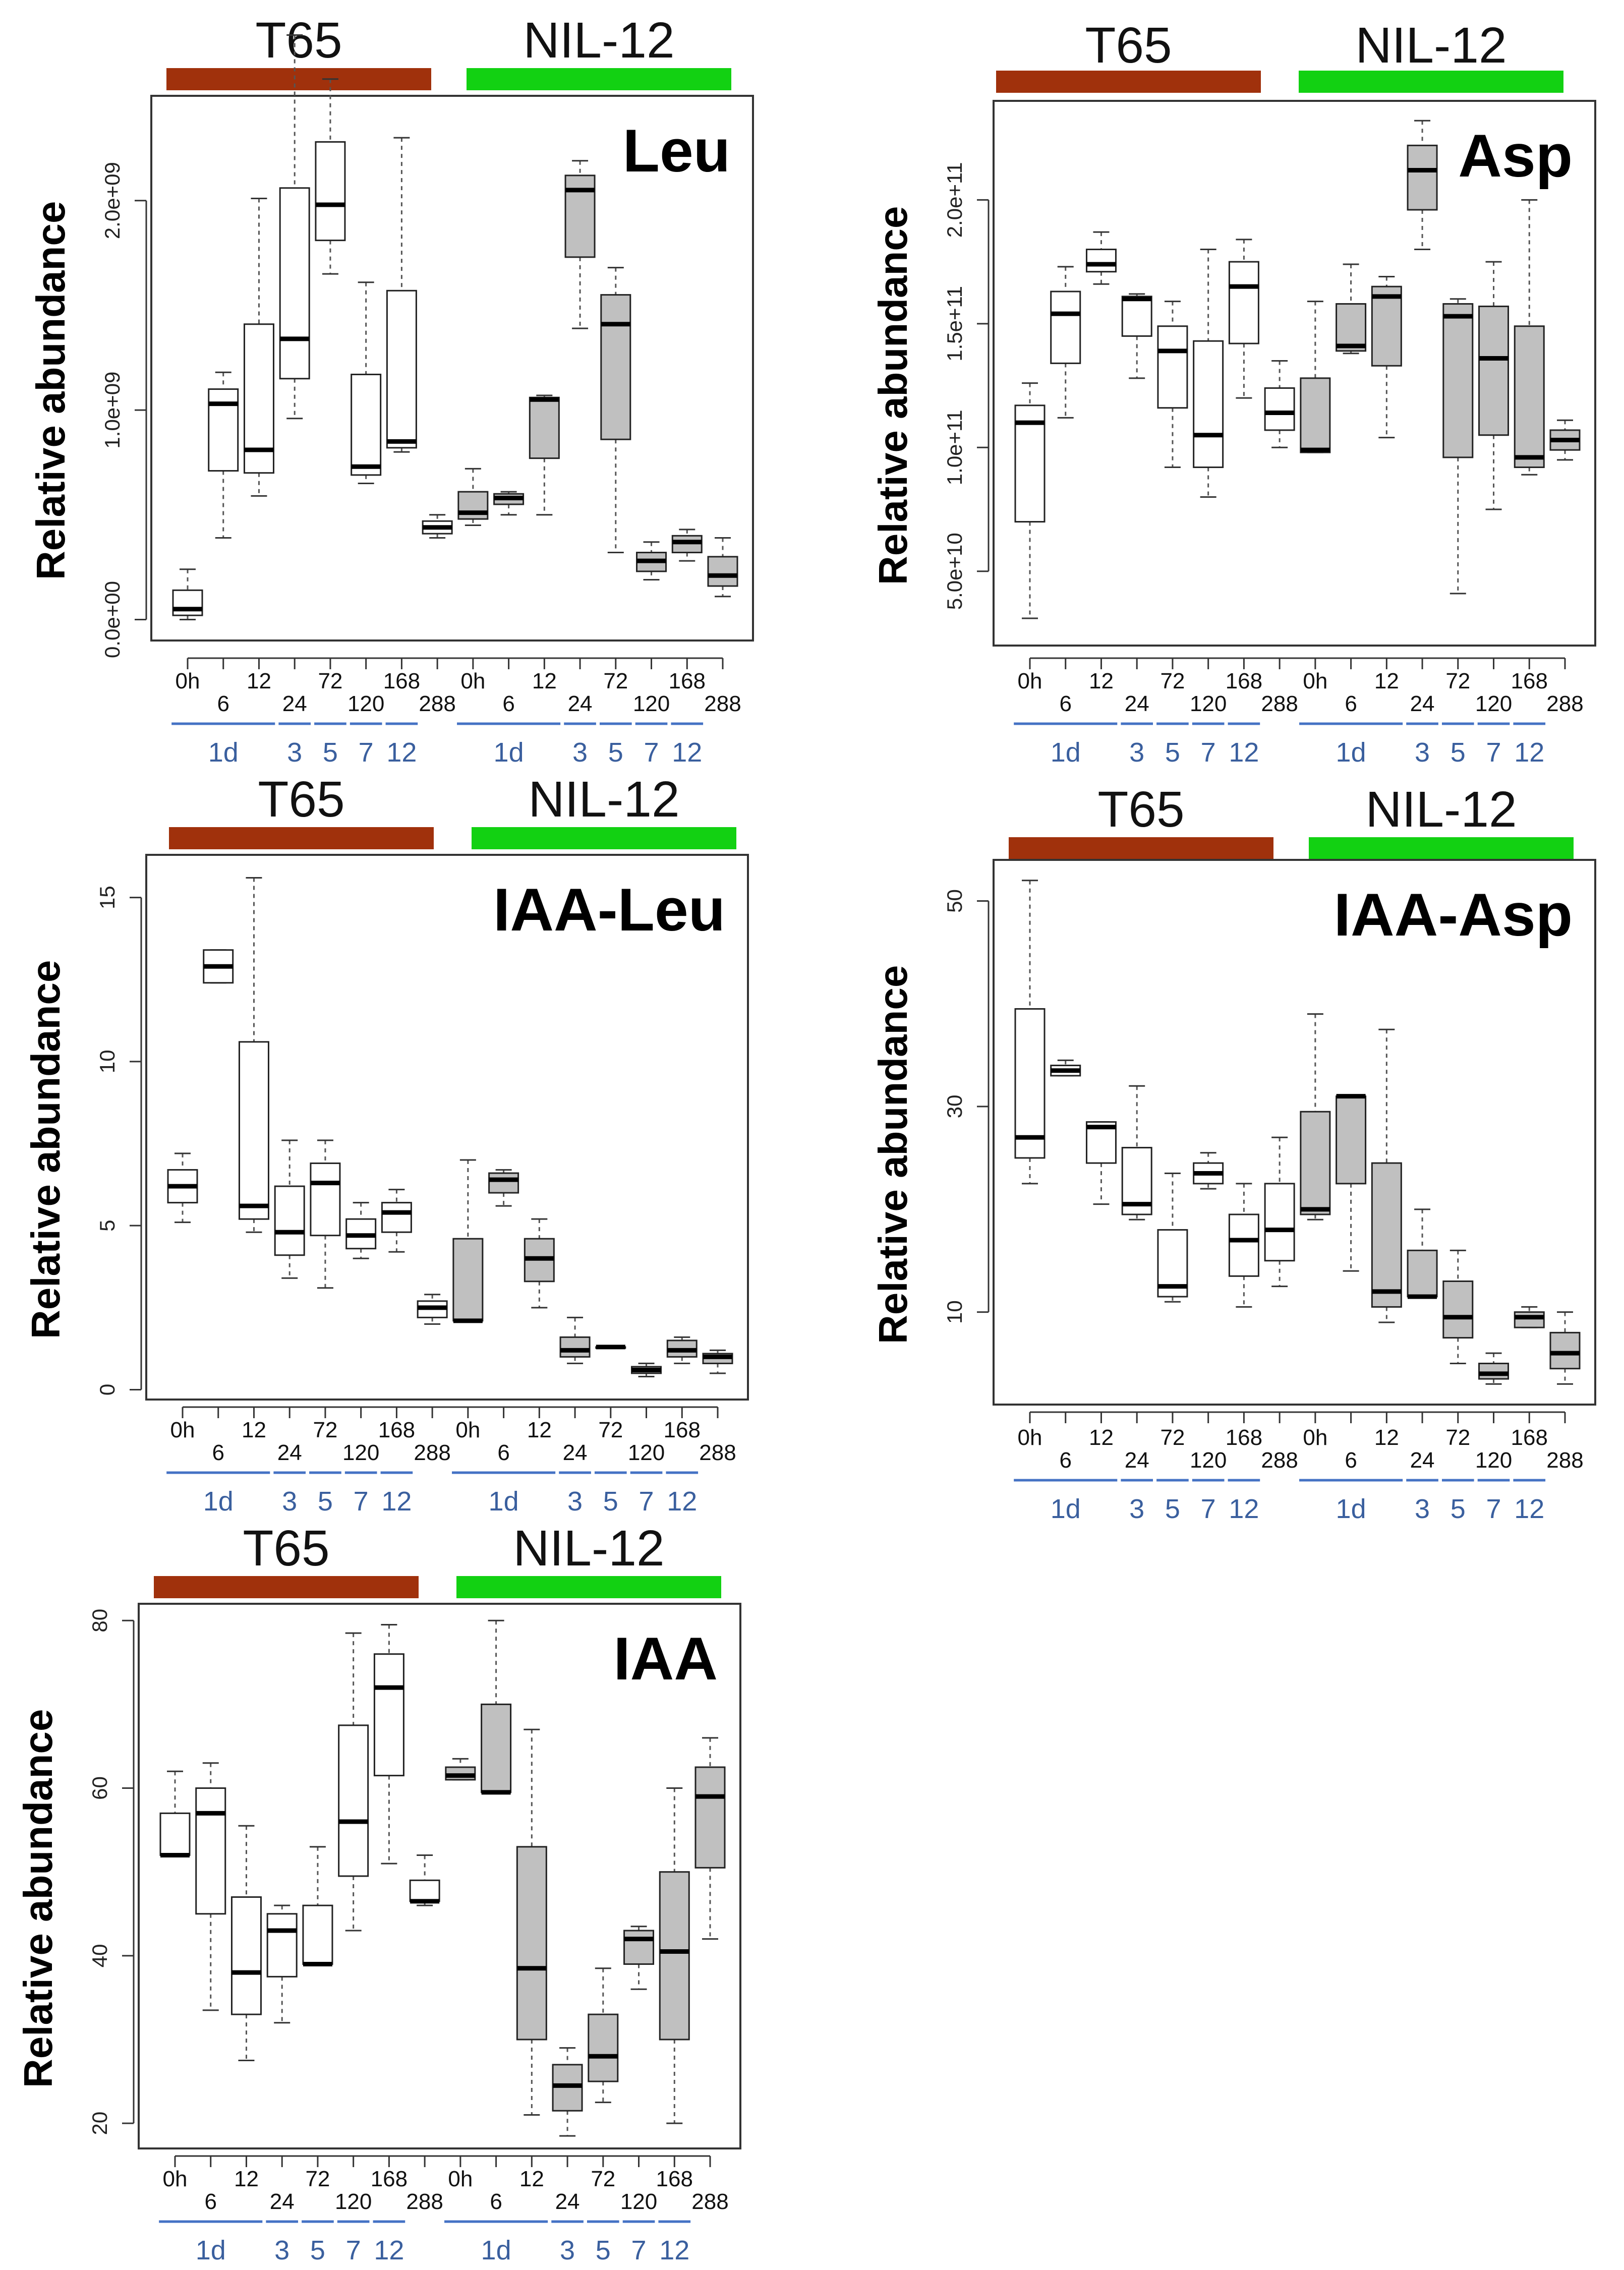  I want to click on group-label-nil12: NIL-12, so click(604, 799).